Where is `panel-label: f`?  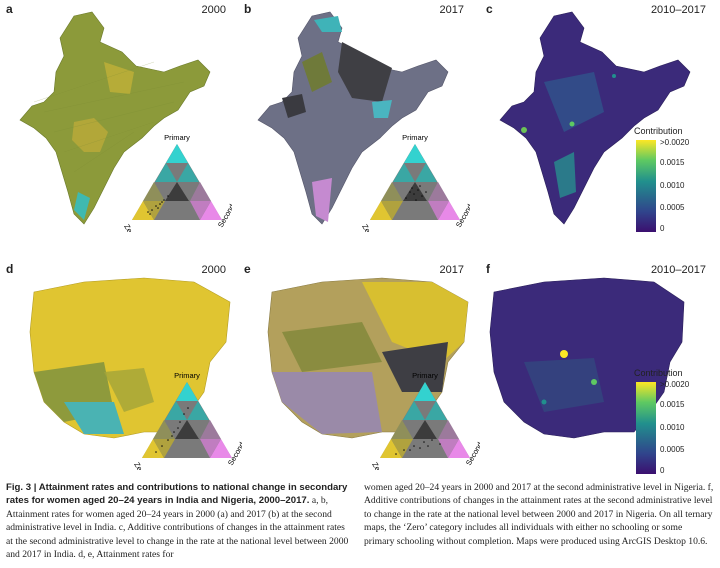
panel-label: f is located at coordinates (488, 269).